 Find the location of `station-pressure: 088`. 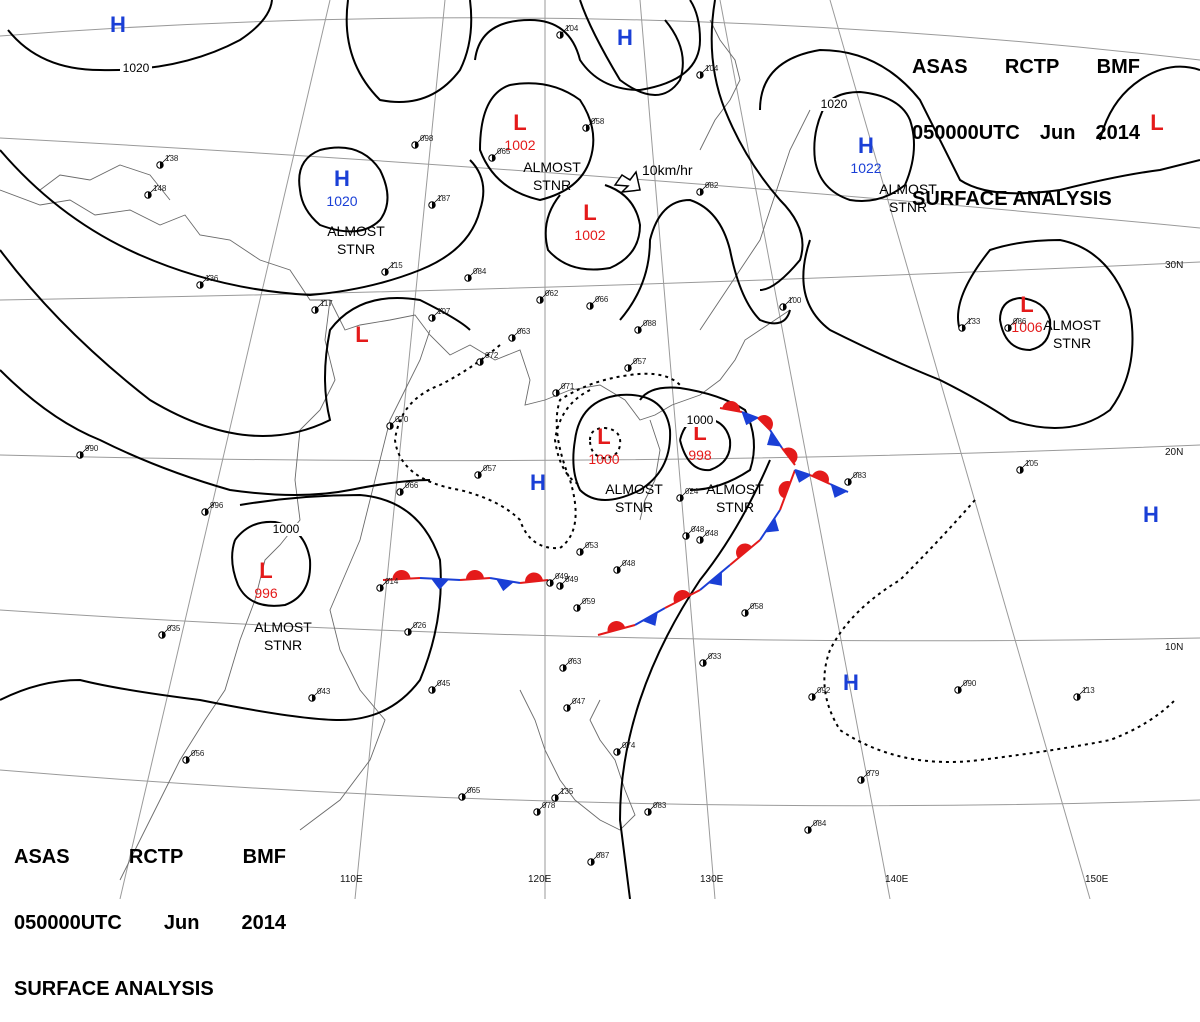

station-pressure: 088 is located at coordinates (650, 323).